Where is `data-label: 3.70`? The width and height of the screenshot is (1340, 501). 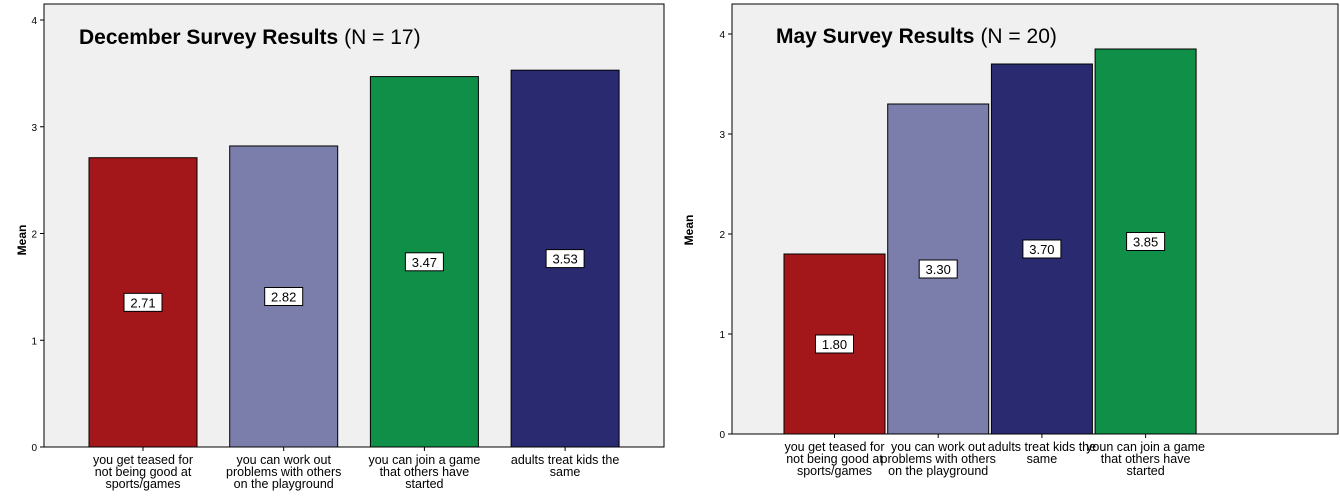 data-label: 3.70 is located at coordinates (1041, 249).